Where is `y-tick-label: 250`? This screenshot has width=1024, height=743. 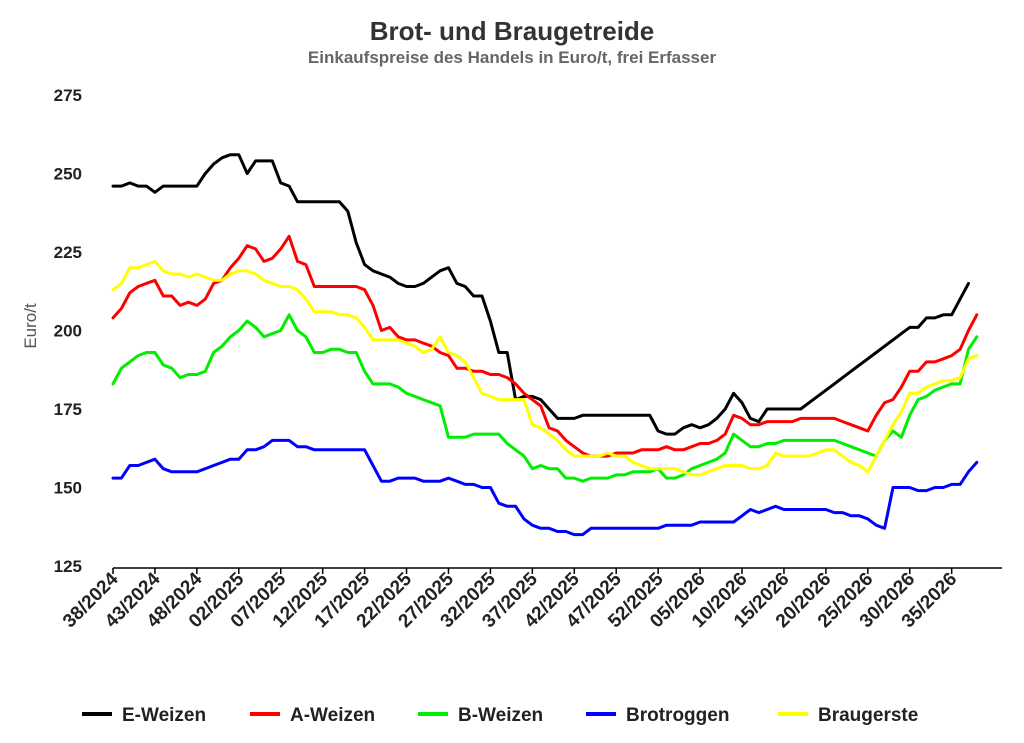 y-tick-label: 250 is located at coordinates (68, 174).